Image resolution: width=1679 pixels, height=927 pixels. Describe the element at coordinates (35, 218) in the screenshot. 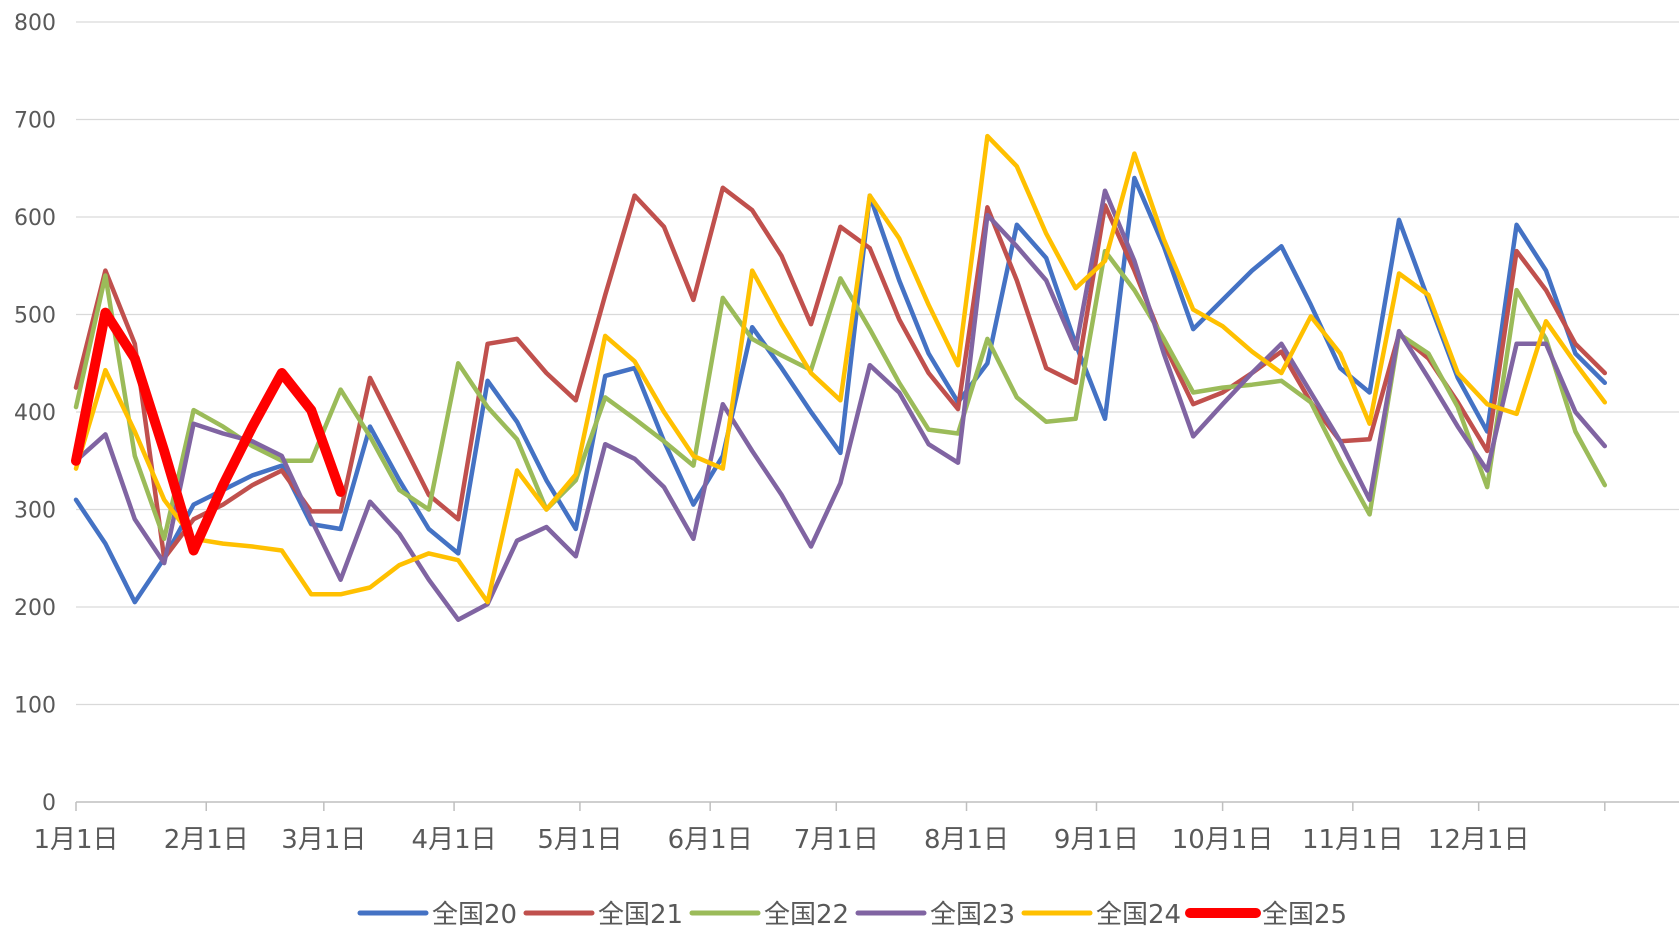

I see `y-tick-label-600: 600` at that location.